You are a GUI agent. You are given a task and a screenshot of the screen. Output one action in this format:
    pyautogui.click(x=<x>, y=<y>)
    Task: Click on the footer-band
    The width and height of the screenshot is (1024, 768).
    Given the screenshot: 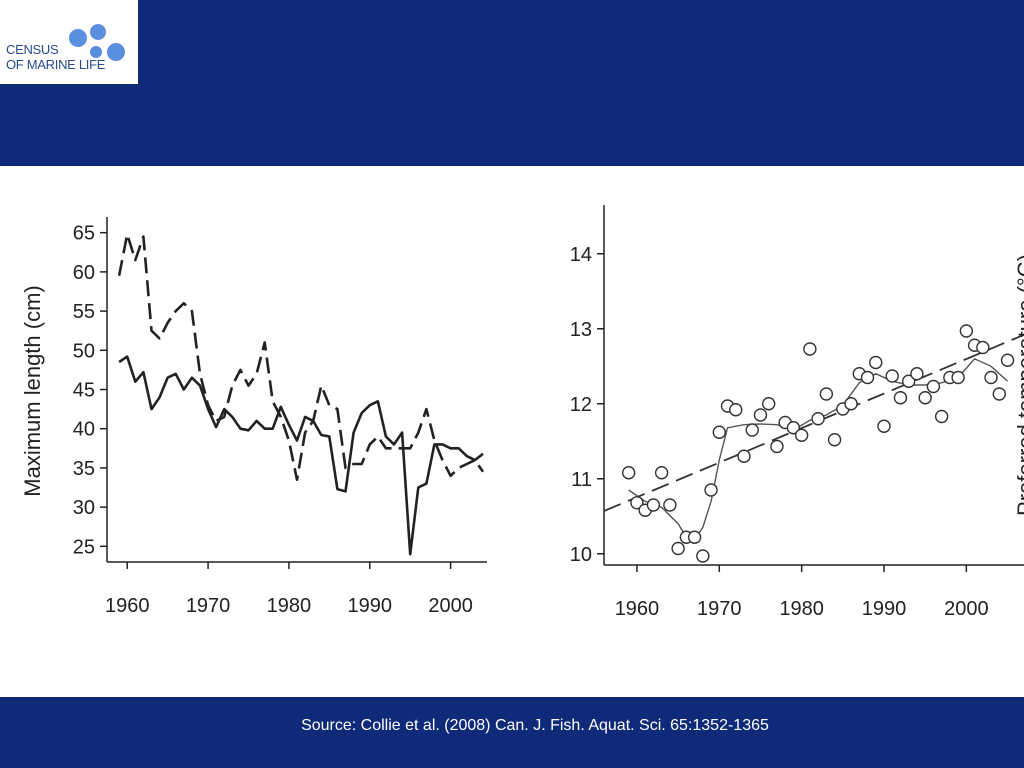 What is the action you would take?
    pyautogui.click(x=512, y=732)
    